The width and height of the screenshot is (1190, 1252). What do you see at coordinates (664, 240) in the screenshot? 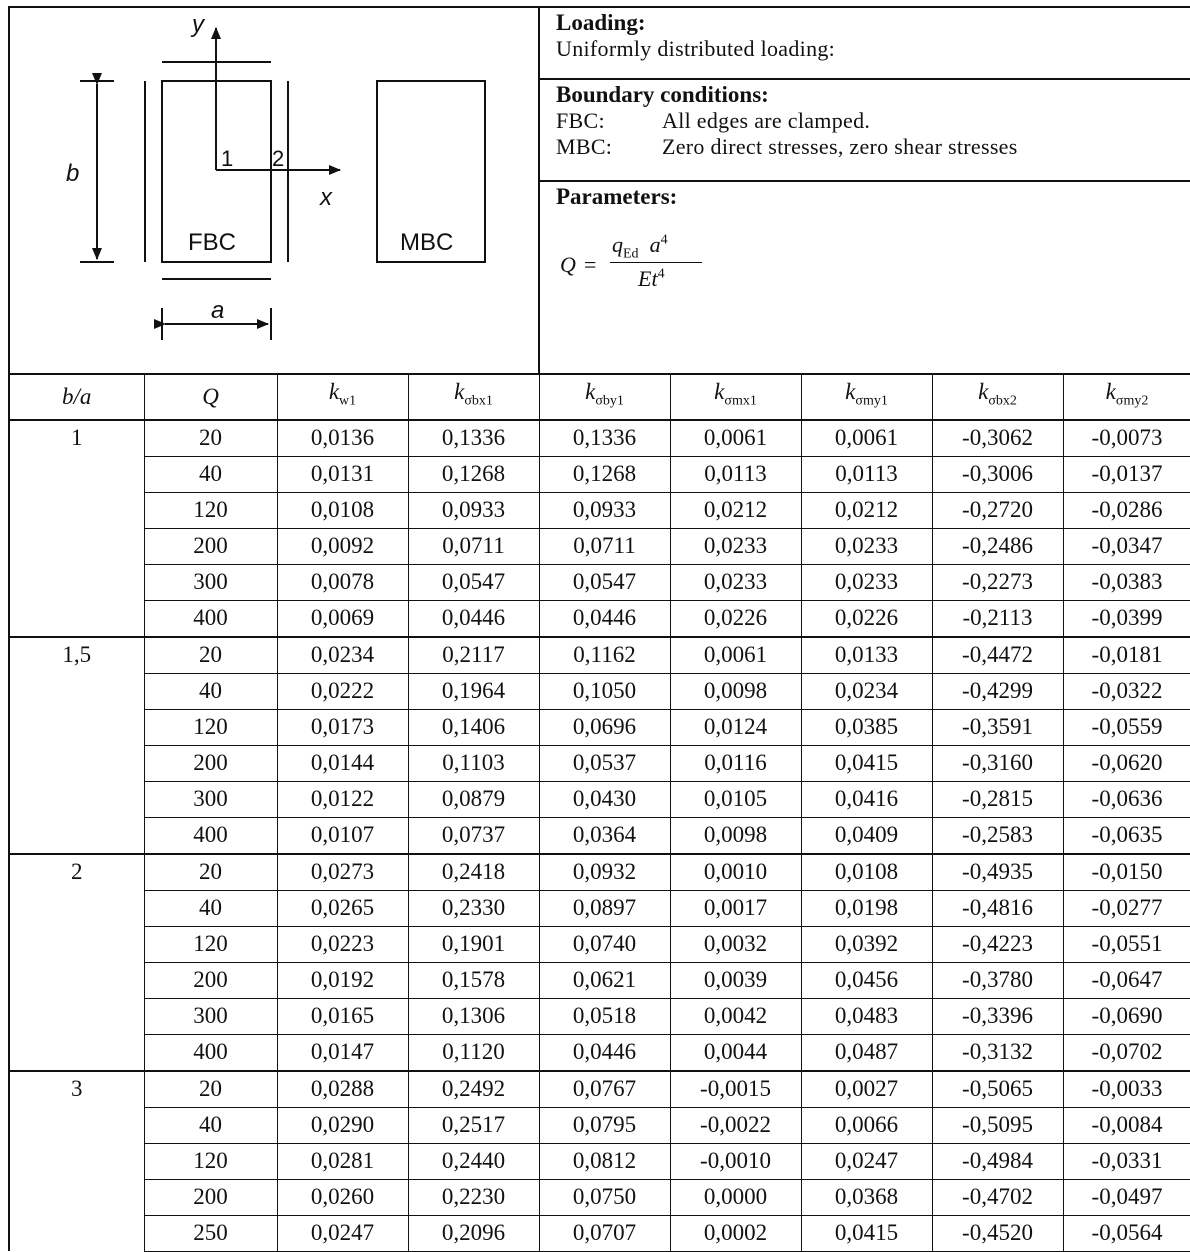
I see `formula-a-sup: 4` at bounding box center [664, 240].